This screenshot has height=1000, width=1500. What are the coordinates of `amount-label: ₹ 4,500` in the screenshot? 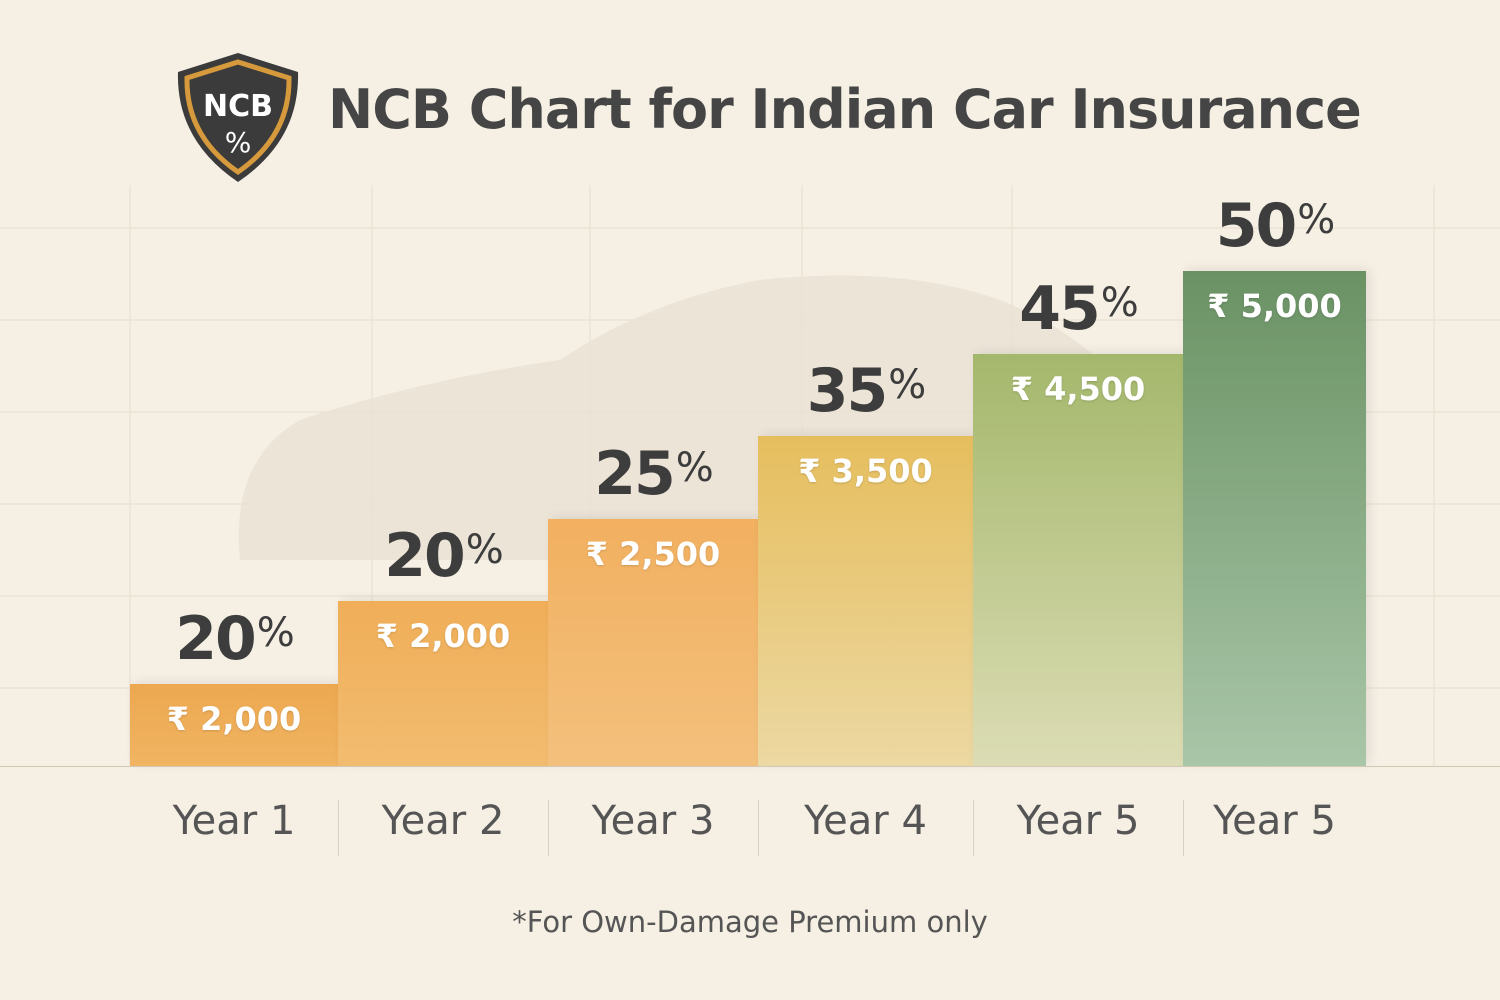 It's located at (1078, 388).